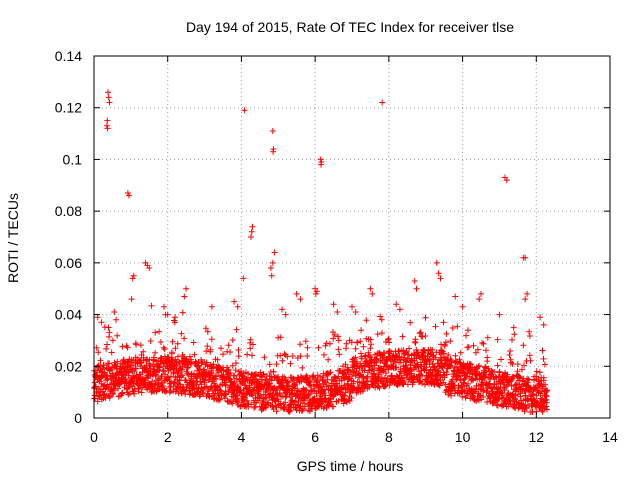 This screenshot has width=640, height=480. Describe the element at coordinates (168, 437) in the screenshot. I see `x-tick-label: 2` at that location.